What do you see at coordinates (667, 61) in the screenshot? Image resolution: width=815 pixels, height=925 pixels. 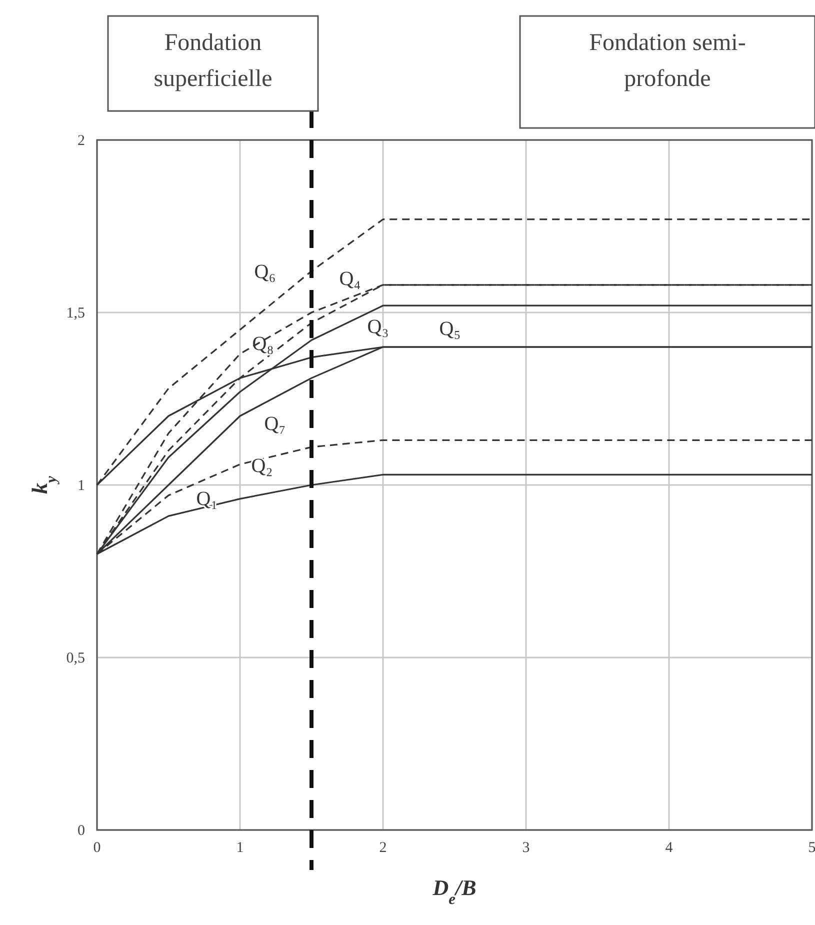 I see `text: Fondation semi- profonde` at bounding box center [667, 61].